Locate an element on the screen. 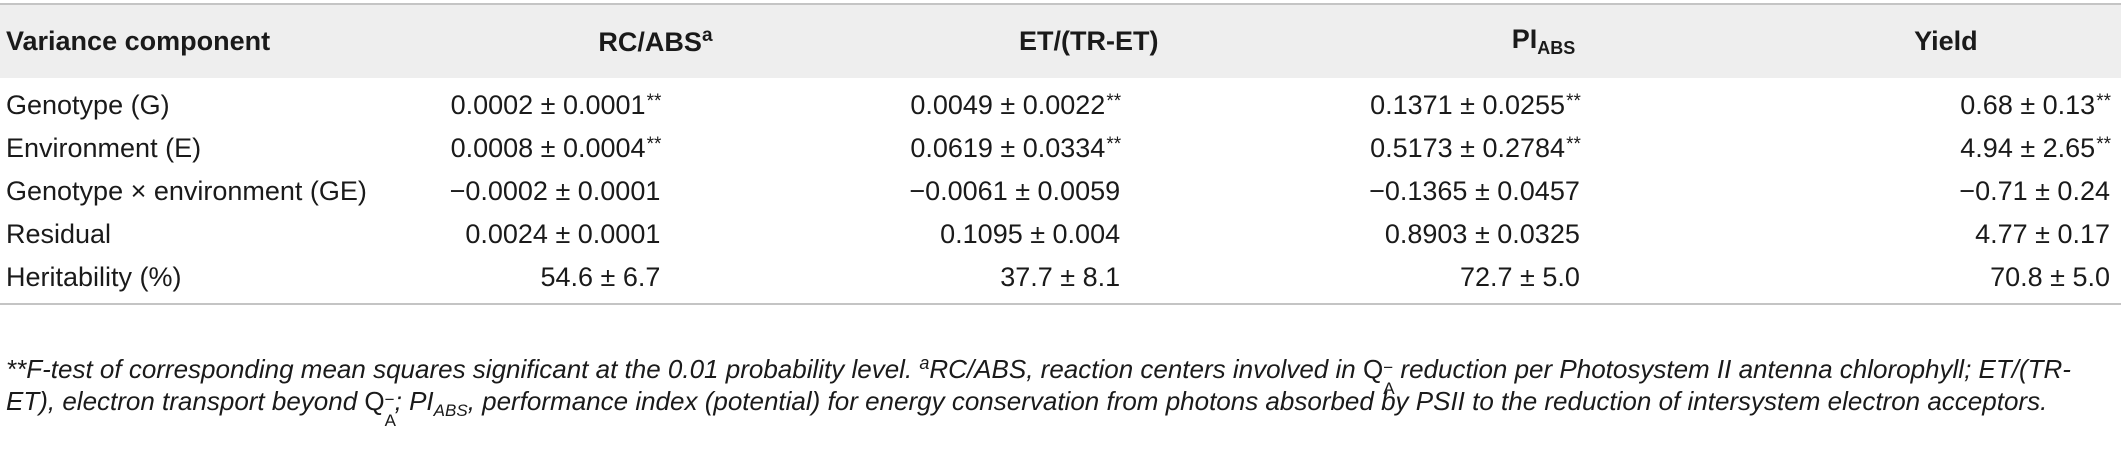 This screenshot has width=2121, height=465. cell-et-tr-et: −0.0061 ± 0.0059 is located at coordinates (1088, 191).